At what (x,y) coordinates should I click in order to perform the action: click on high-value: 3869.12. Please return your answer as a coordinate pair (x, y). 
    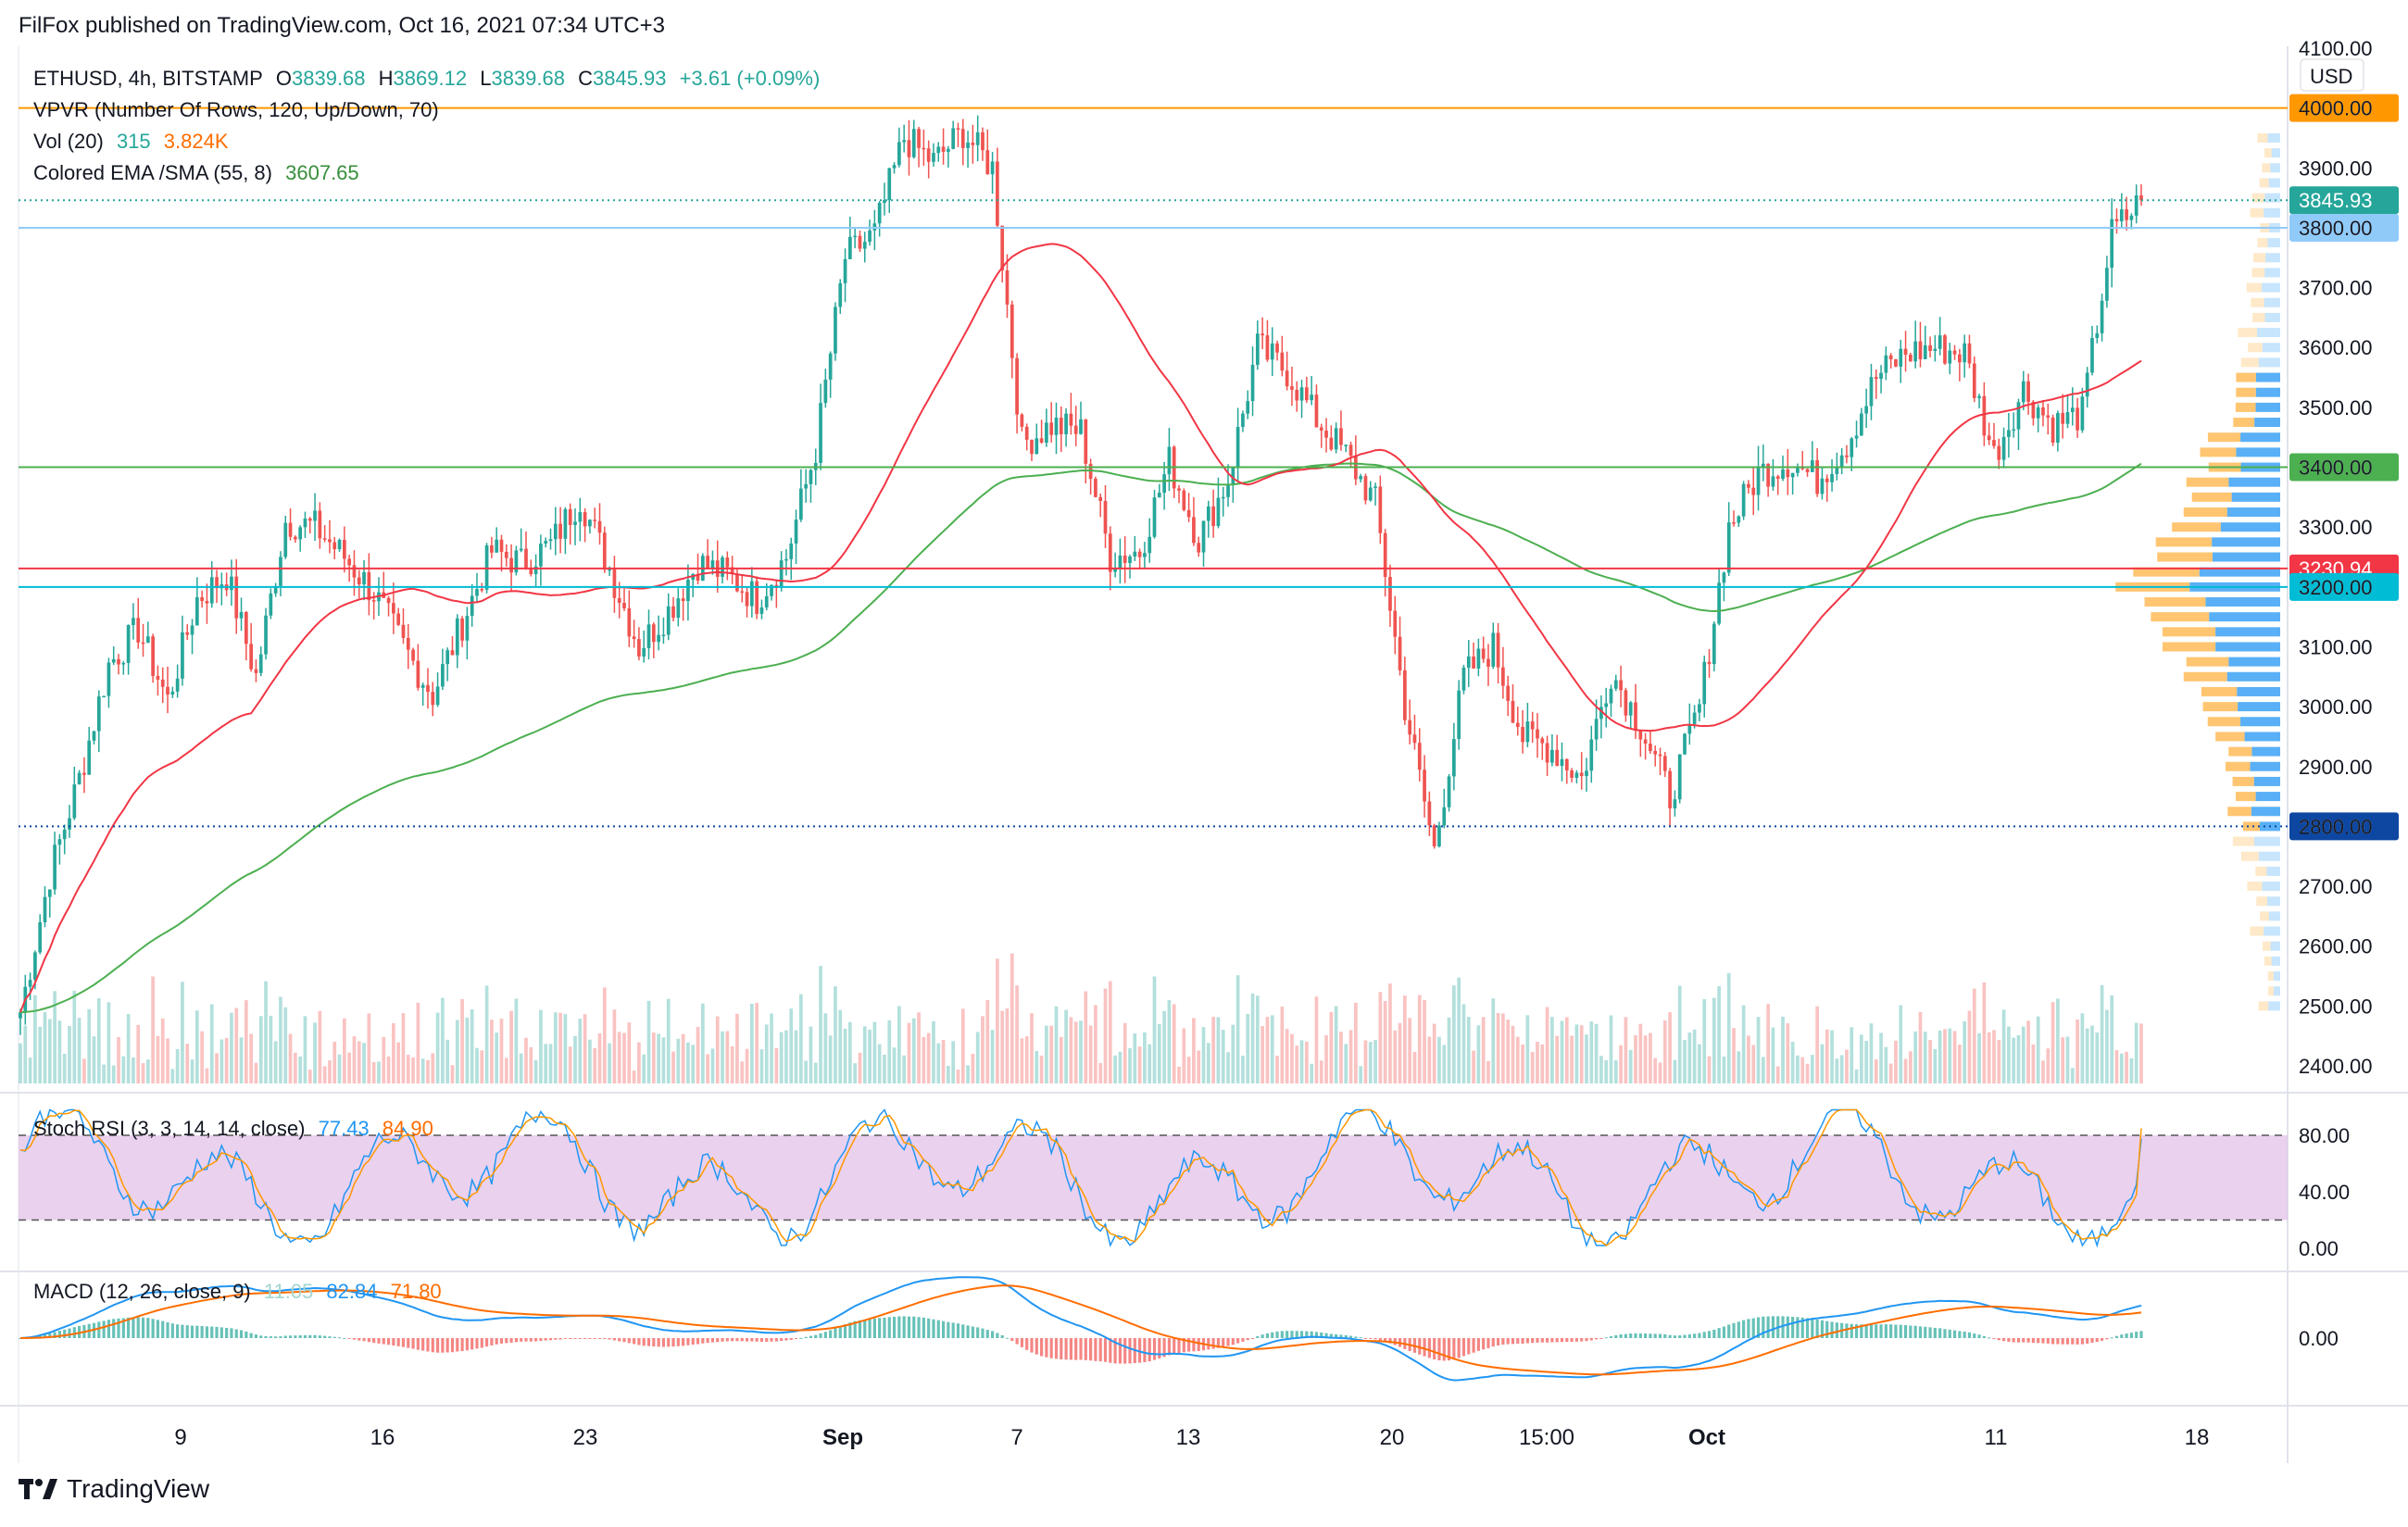
    Looking at the image, I should click on (430, 78).